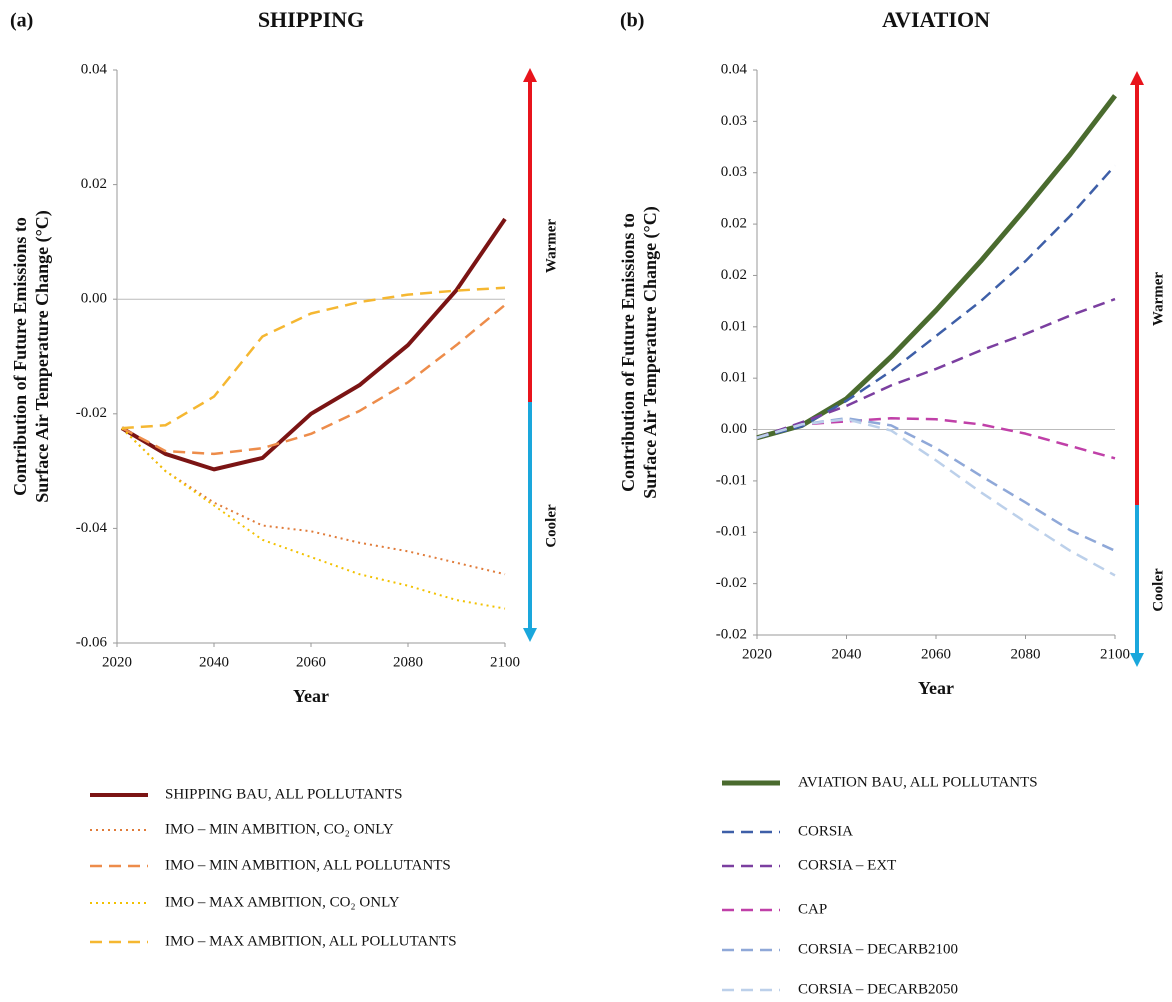 The height and width of the screenshot is (1002, 1172). What do you see at coordinates (847, 865) in the screenshot?
I see `legend-label: CORSIA – EXT` at bounding box center [847, 865].